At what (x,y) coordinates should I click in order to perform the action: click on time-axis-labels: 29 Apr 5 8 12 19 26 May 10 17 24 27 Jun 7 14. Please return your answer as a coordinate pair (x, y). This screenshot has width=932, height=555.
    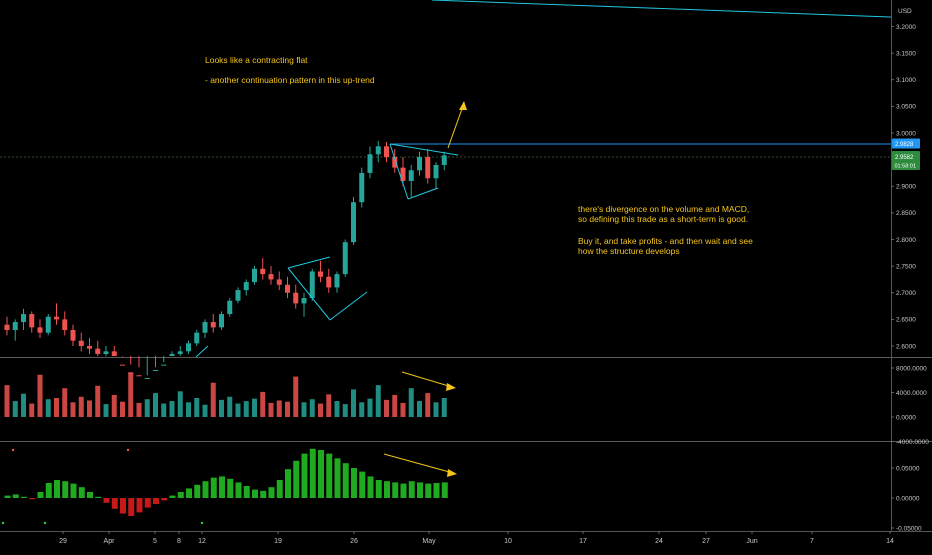
    Looking at the image, I should click on (476, 538).